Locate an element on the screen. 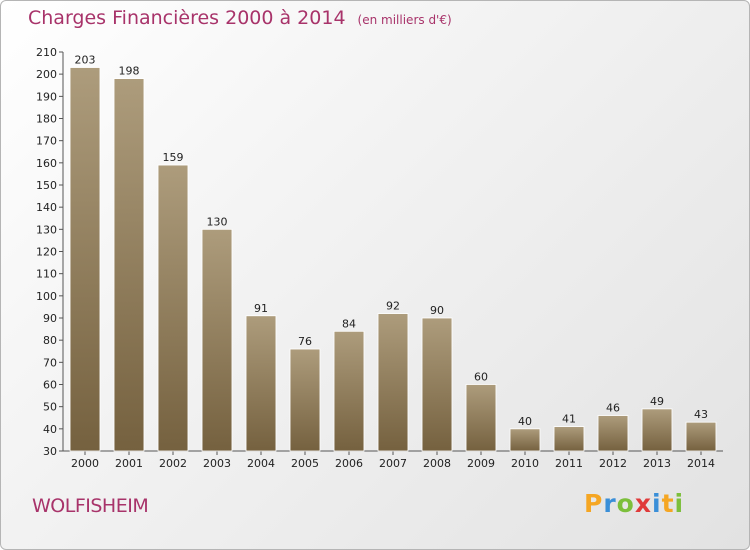 This screenshot has height=550, width=750. logo-letter: t is located at coordinates (668, 503).